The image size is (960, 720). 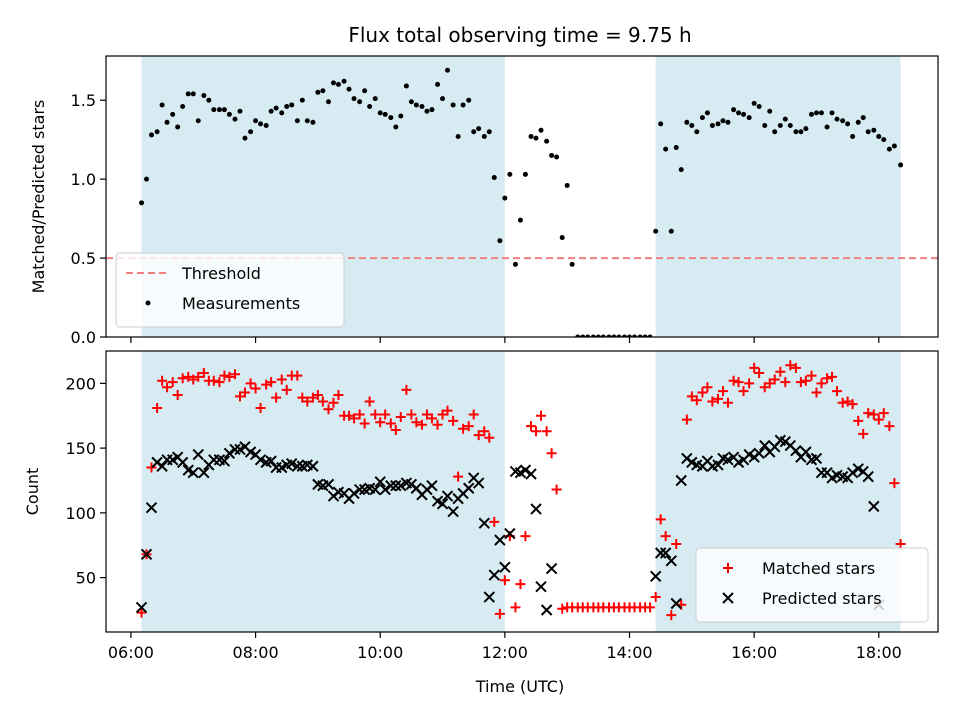 I want to click on x-tick-label: 06:00, so click(x=131, y=652).